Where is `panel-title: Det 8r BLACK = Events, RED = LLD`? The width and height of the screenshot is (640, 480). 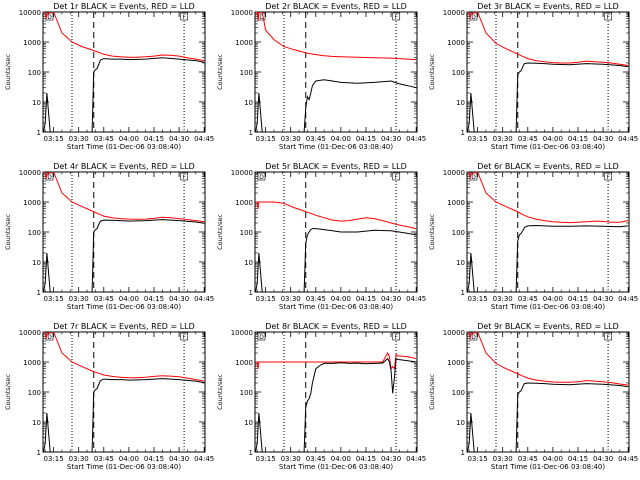
panel-title: Det 8r BLACK = Events, RED = LLD is located at coordinates (336, 326).